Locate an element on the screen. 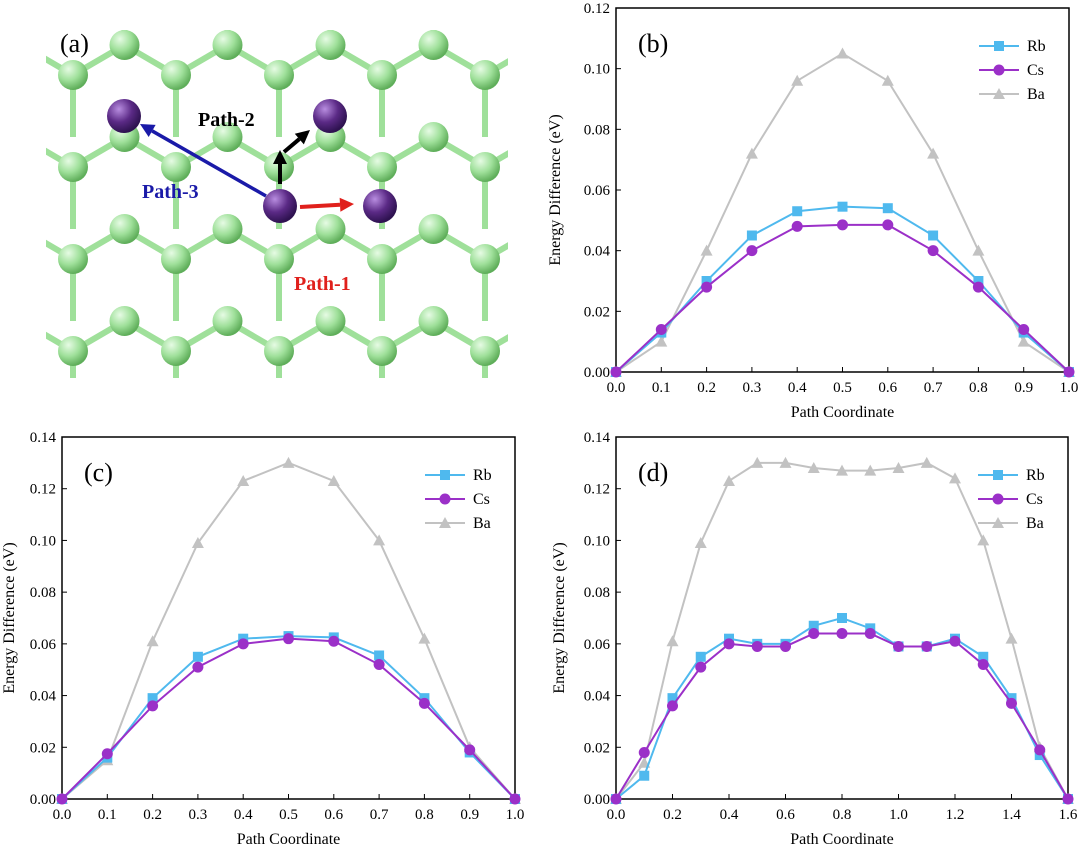 The width and height of the screenshot is (1080, 856). x-tick-label: 0.2 is located at coordinates (706, 388).